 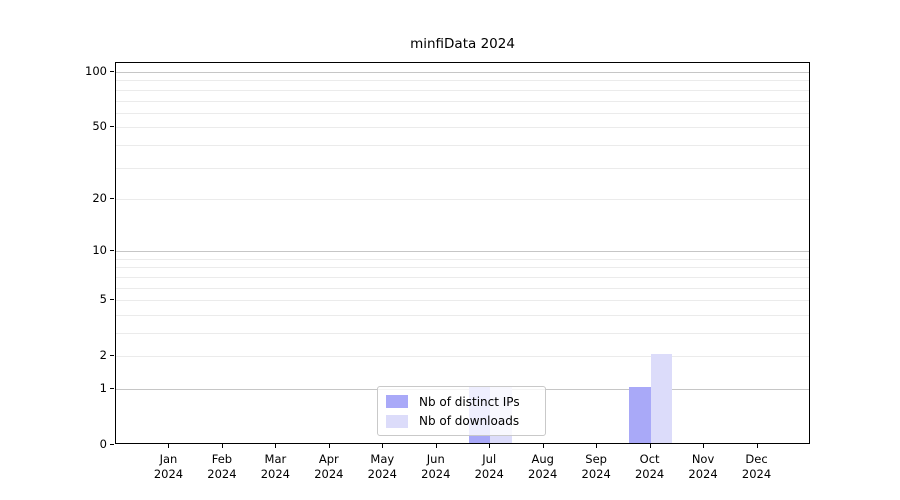 I want to click on y-tick-label: 10, so click(x=99, y=250).